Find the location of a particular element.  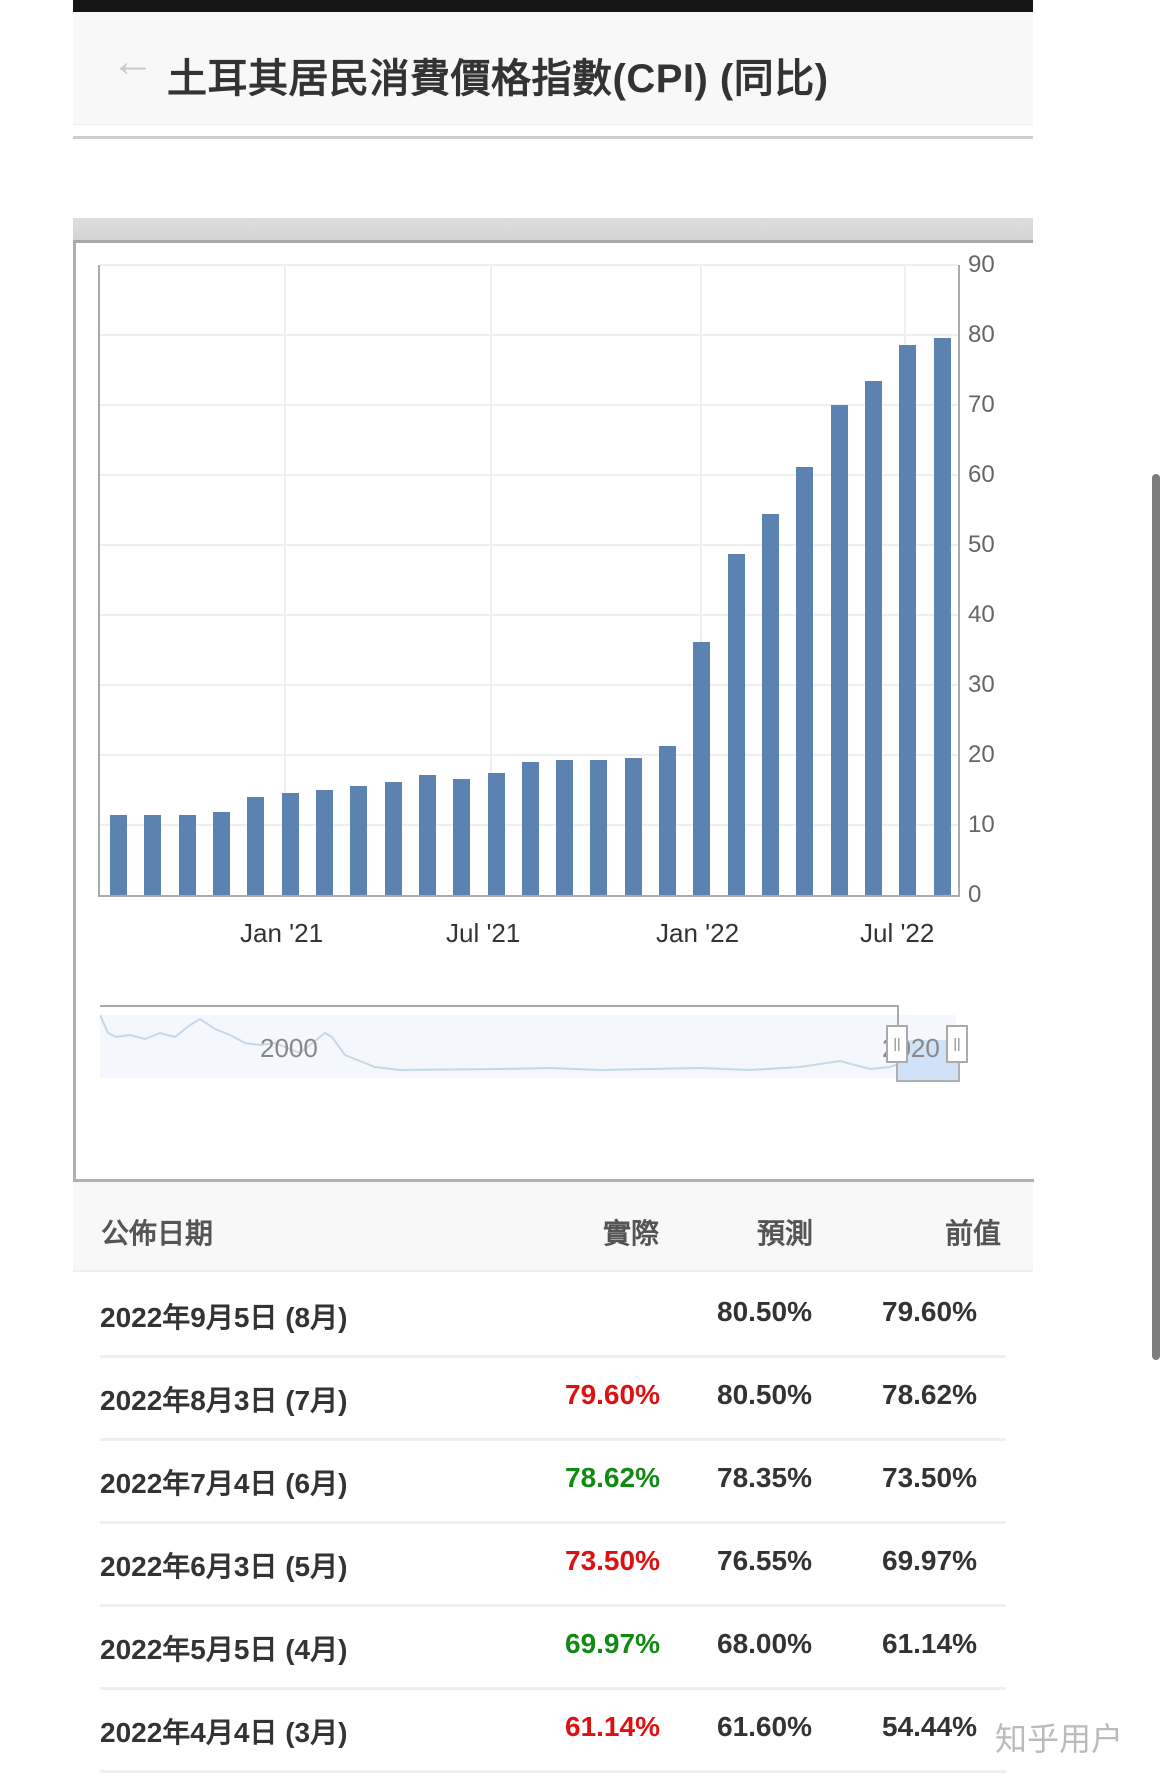

row-forecast: 78.35% is located at coordinates (764, 1477).